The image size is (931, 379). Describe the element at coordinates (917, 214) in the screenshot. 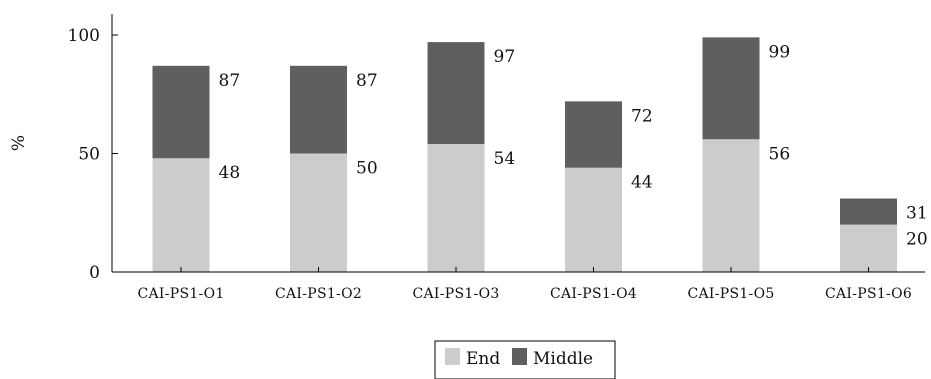

I see `data-label-total: 31` at that location.